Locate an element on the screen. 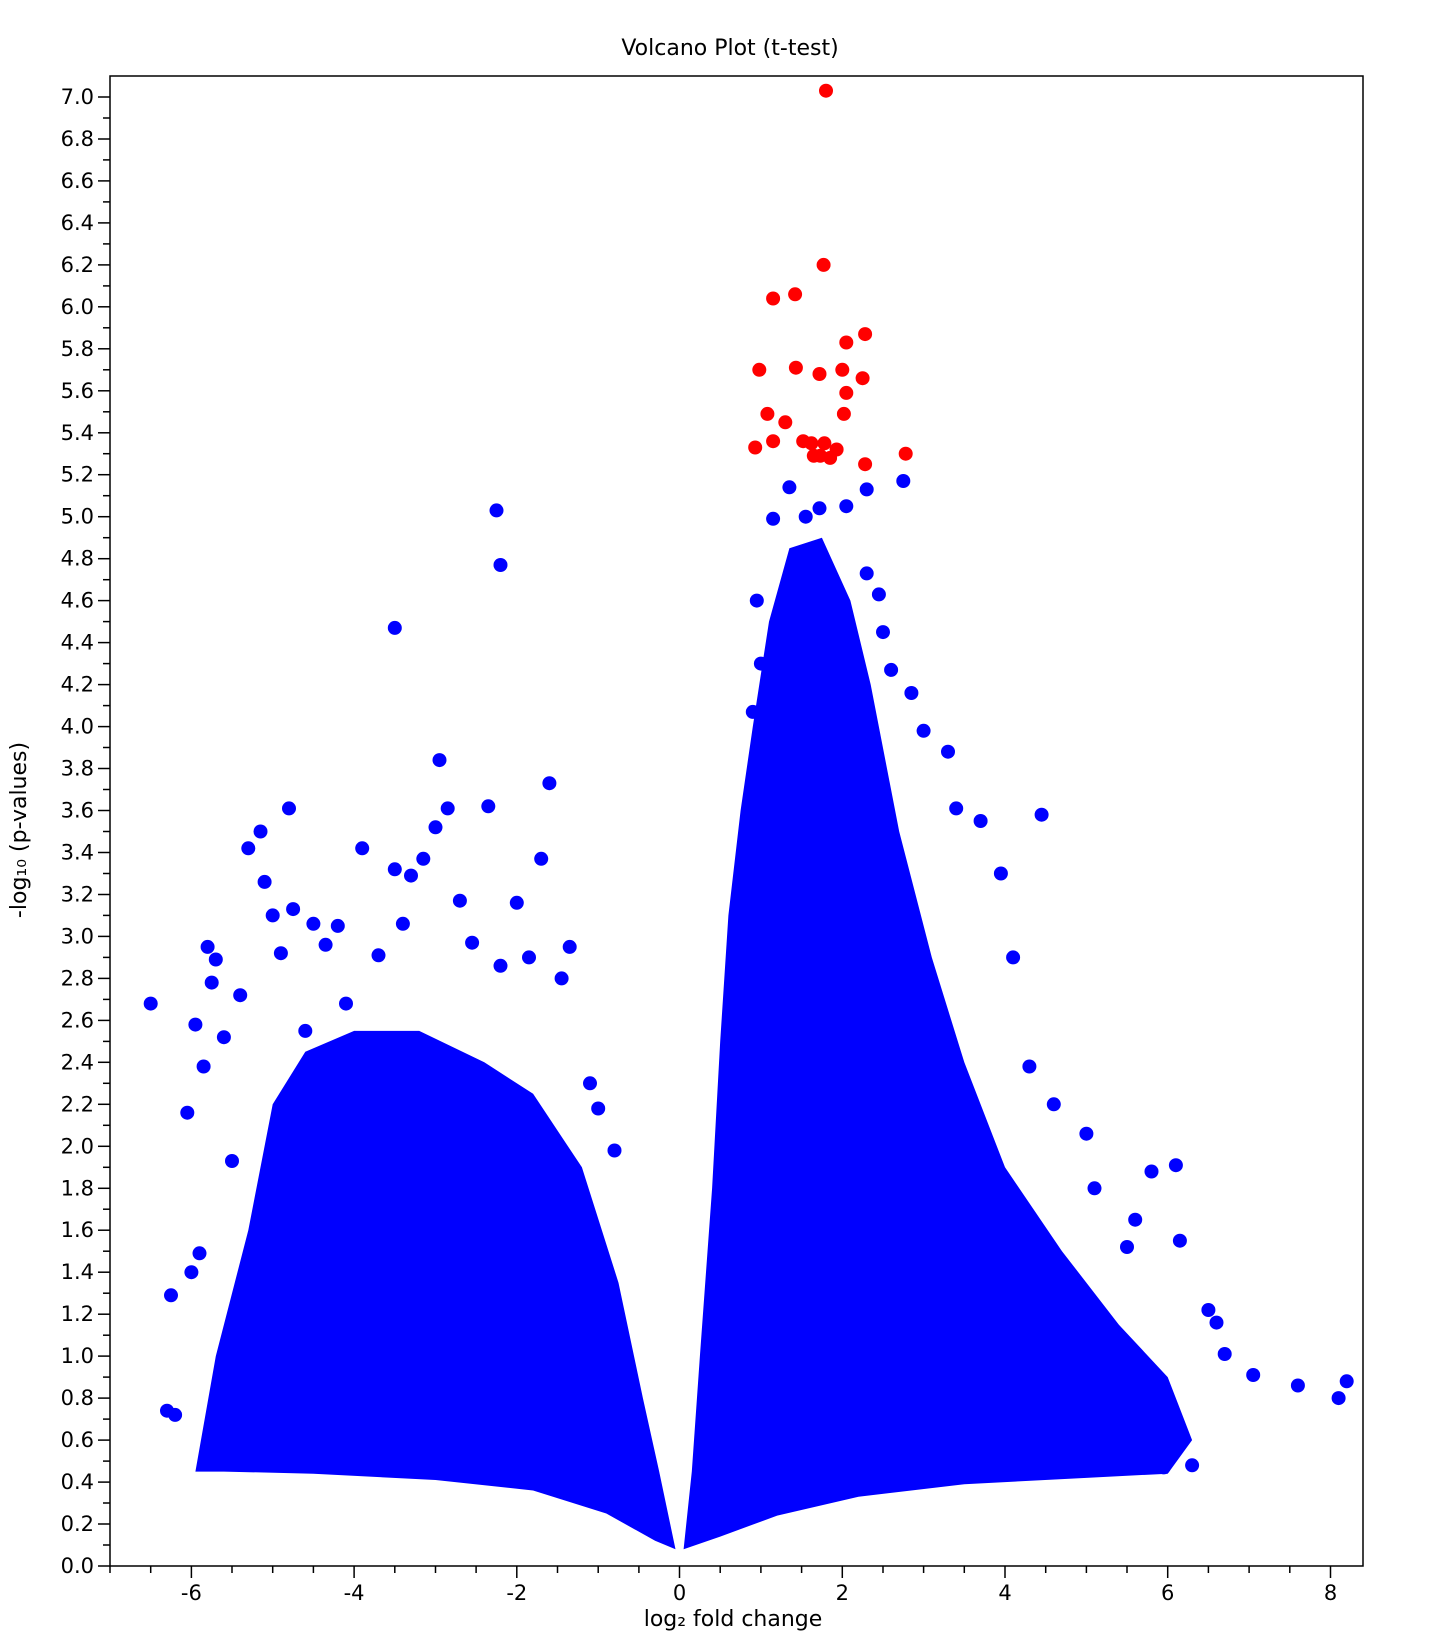  y-tick-label: 1.2 is located at coordinates (77, 1314).